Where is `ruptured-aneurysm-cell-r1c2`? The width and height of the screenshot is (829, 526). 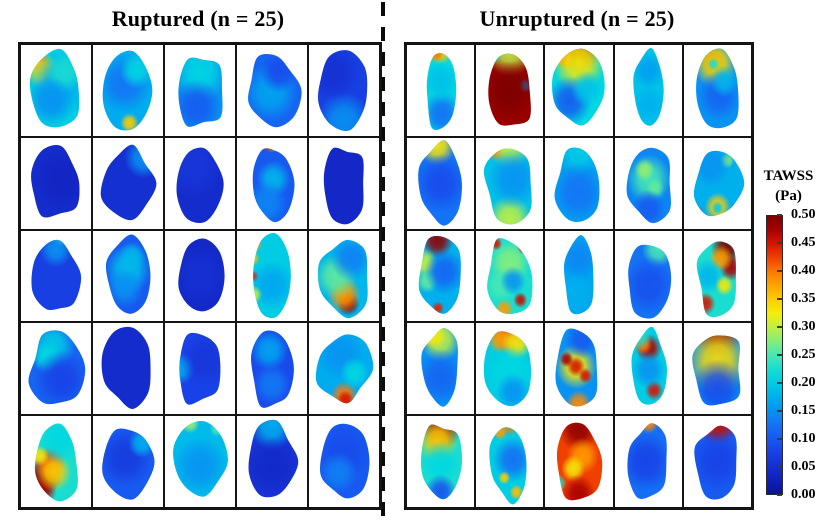
ruptured-aneurysm-cell-r1c2 is located at coordinates (128, 90).